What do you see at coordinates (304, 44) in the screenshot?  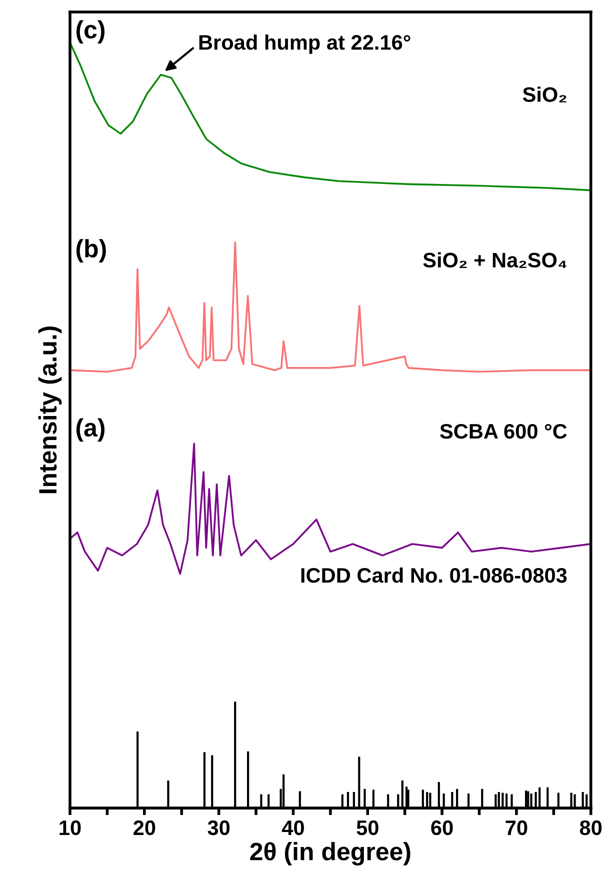 I see `annotation: Broad hump at 22.16°` at bounding box center [304, 44].